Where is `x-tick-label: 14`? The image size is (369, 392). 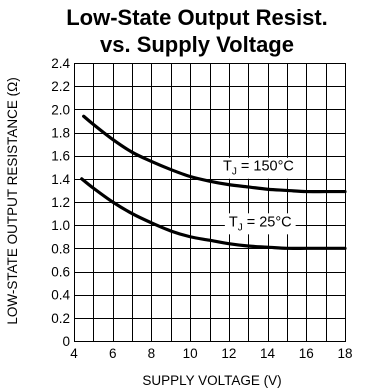 x-tick-label: 14 is located at coordinates (268, 353).